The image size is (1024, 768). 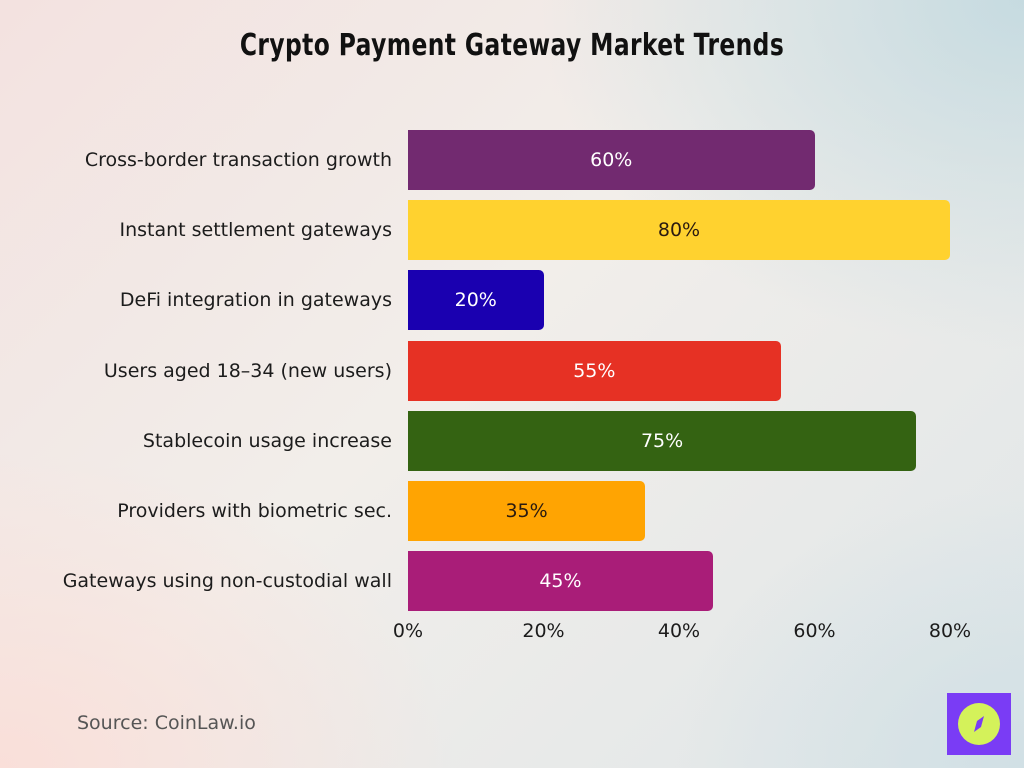 I want to click on bar: 75%, so click(x=662, y=440).